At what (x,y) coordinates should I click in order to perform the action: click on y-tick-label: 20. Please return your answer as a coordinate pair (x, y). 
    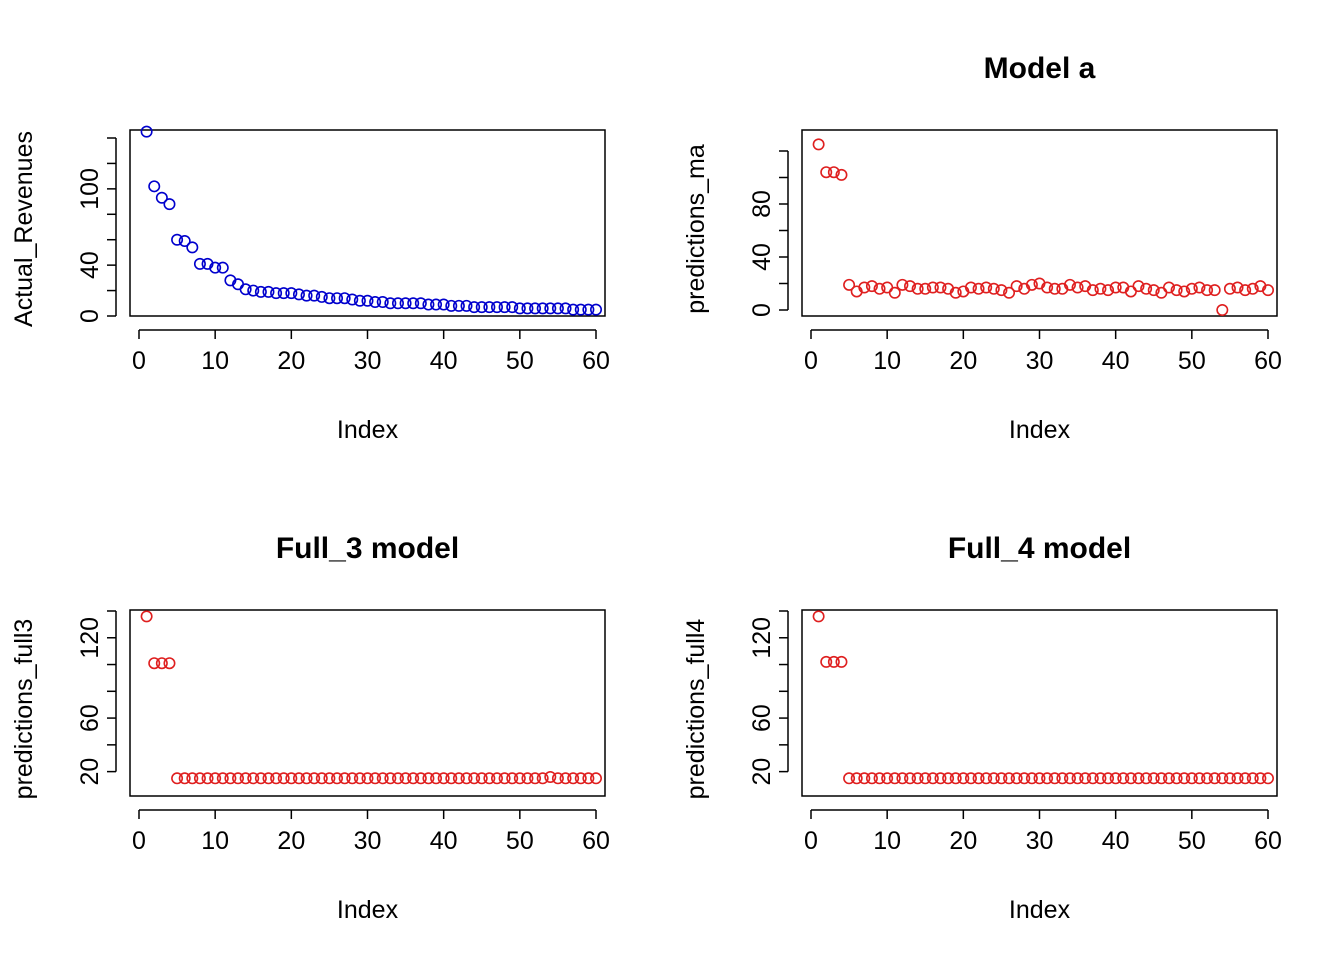
    Looking at the image, I should click on (762, 772).